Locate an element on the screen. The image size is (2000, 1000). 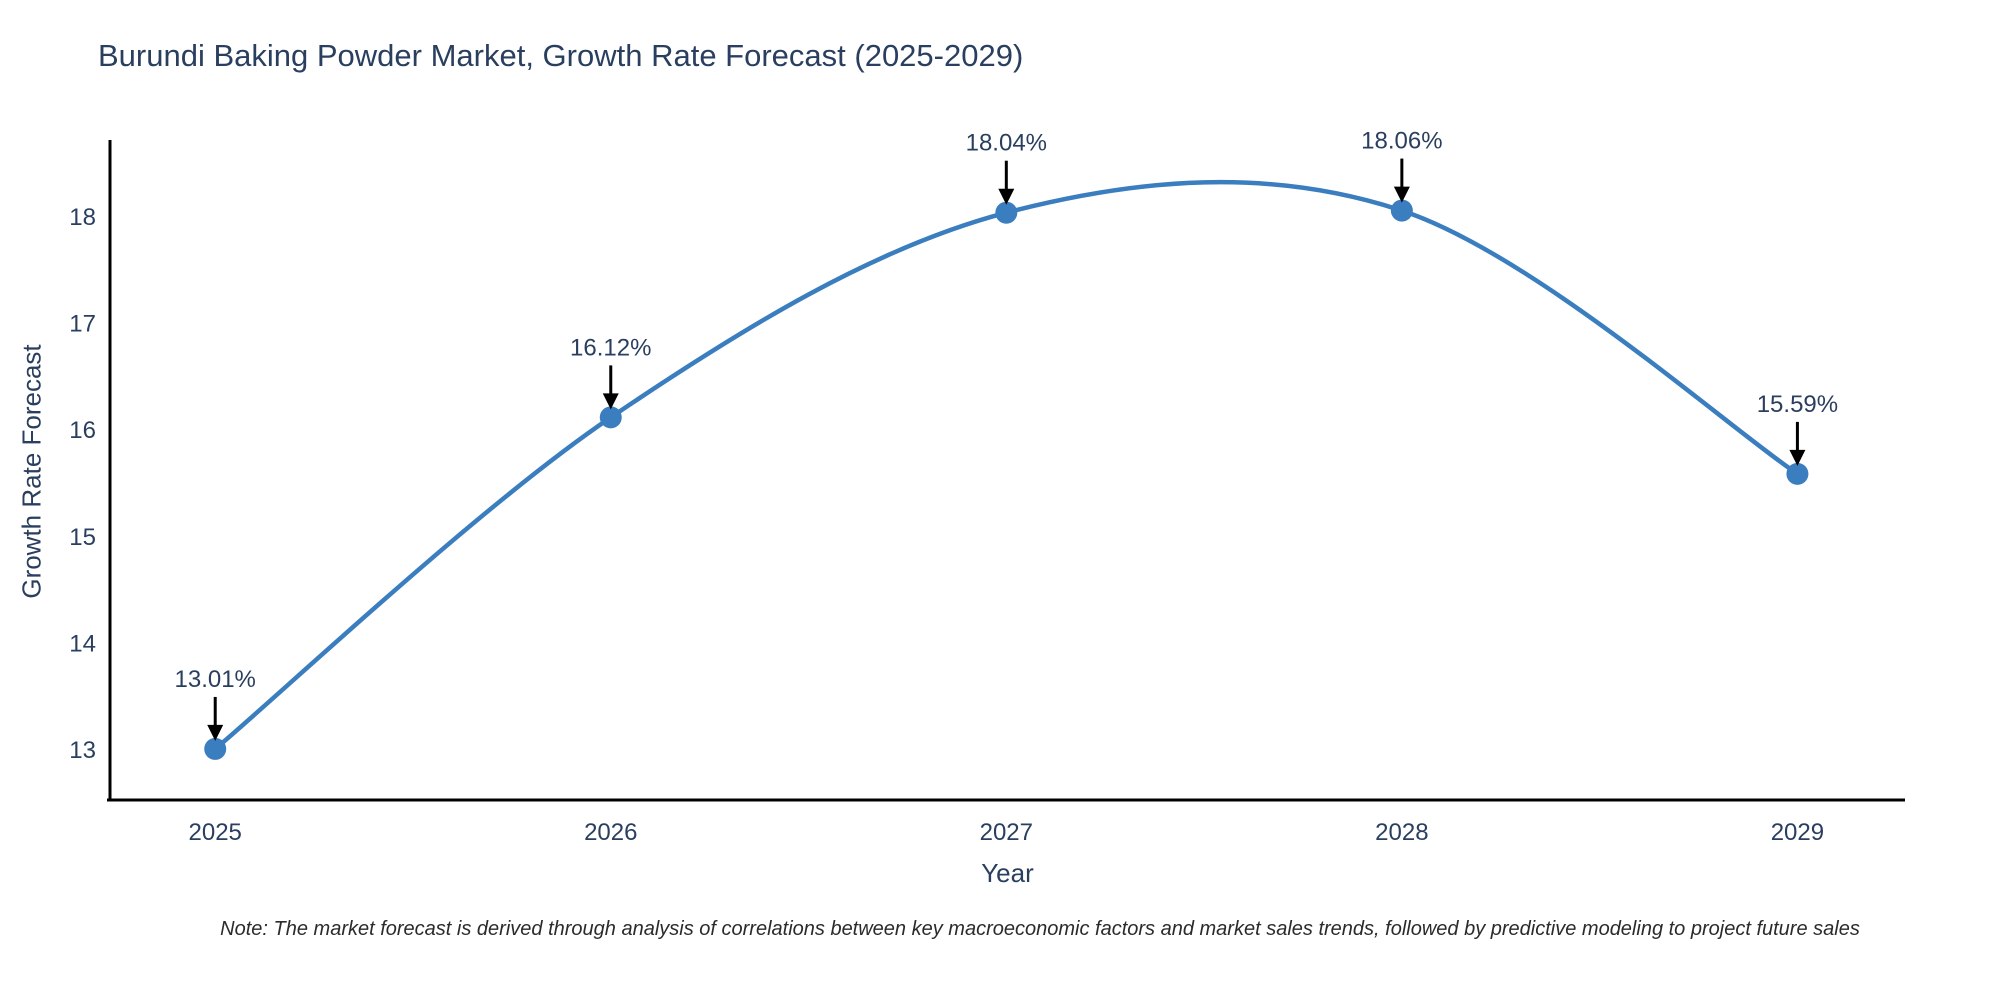
y-tick-label: 18 is located at coordinates (82, 217).